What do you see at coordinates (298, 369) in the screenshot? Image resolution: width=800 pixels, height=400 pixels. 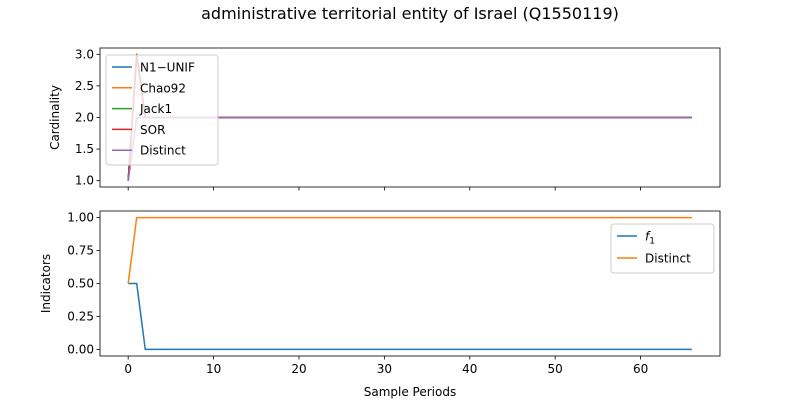 I see `x-tick-label: 20` at bounding box center [298, 369].